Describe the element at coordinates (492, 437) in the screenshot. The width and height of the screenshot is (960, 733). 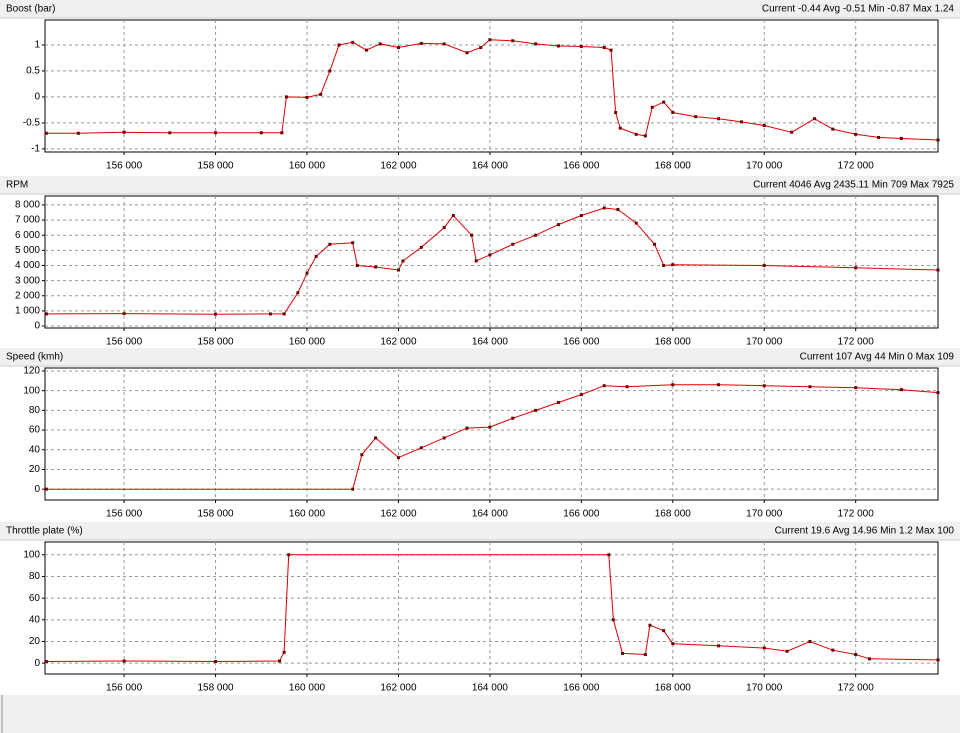
I see `data-line` at that location.